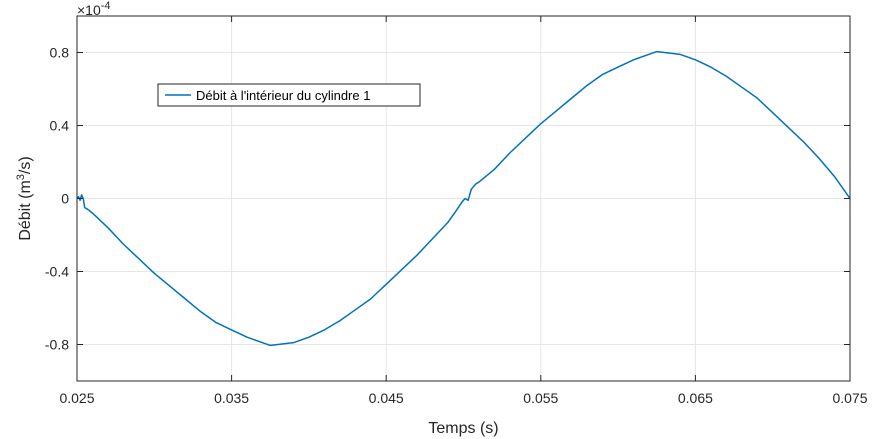 This screenshot has height=439, width=872. Describe the element at coordinates (60, 53) in the screenshot. I see `y-tick-label: 0.8` at that location.